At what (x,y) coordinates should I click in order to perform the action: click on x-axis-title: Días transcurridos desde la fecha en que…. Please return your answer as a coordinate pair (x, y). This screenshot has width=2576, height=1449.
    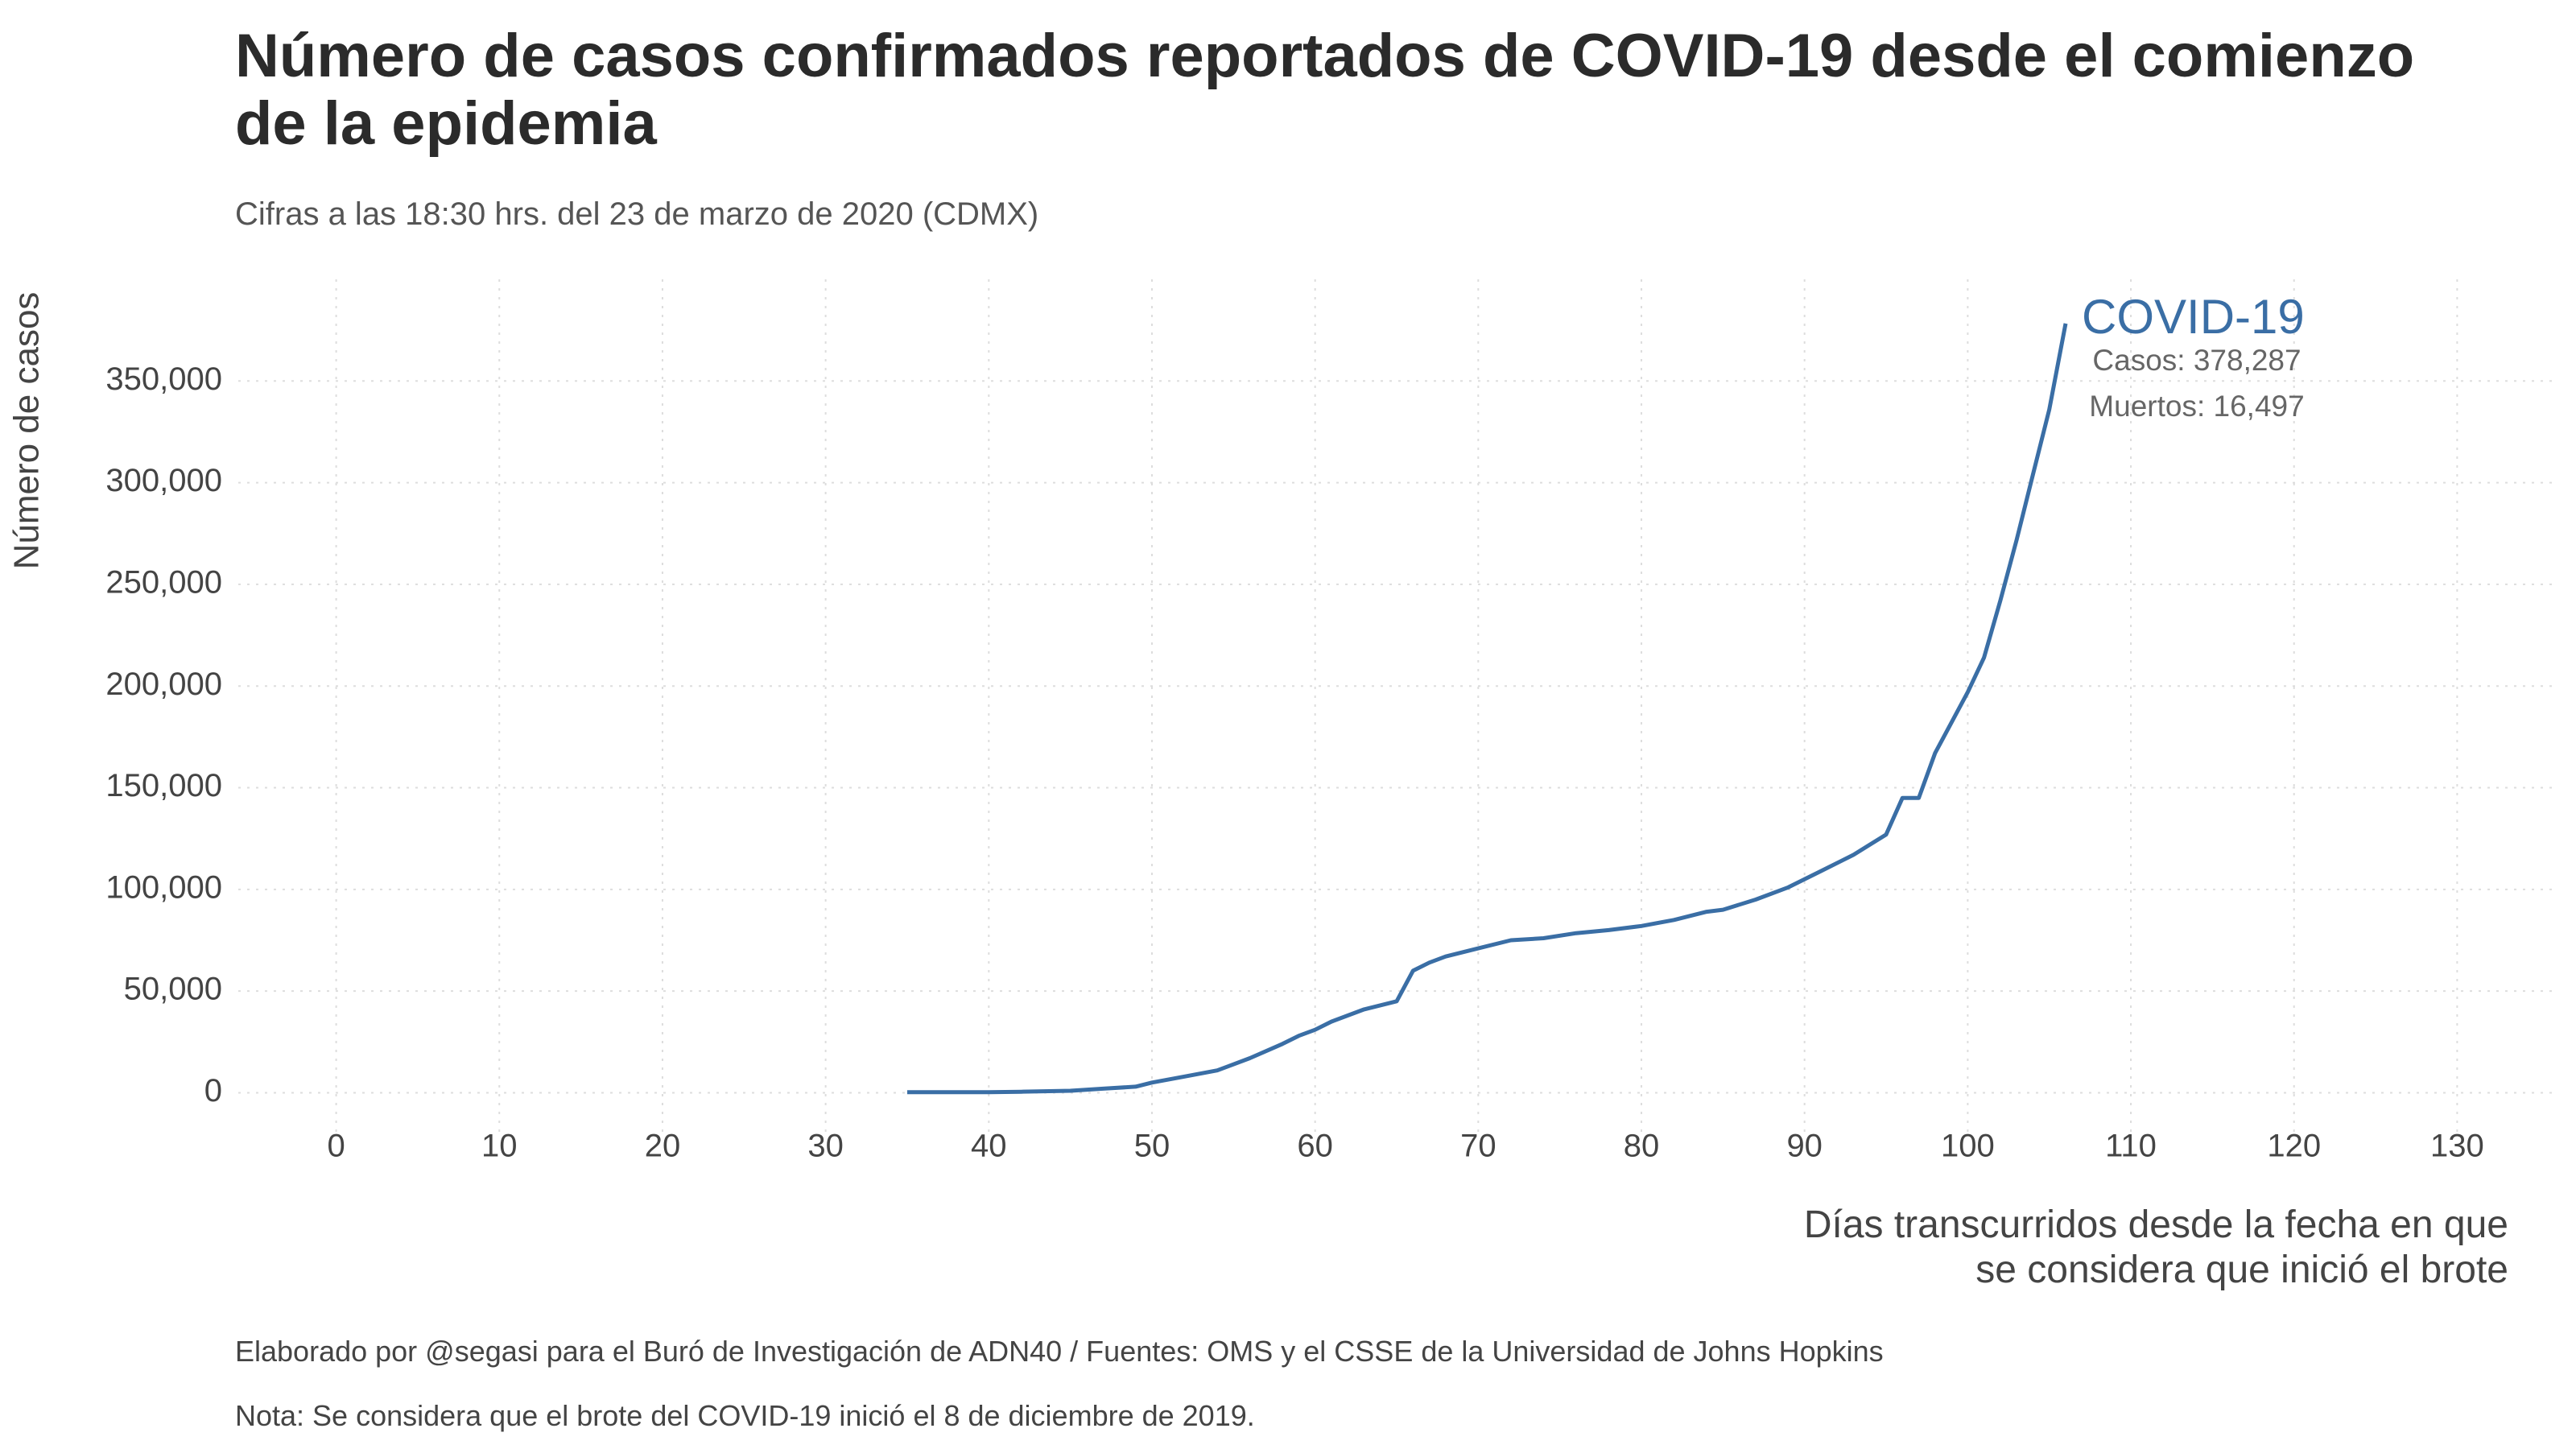
    Looking at the image, I should click on (2155, 1247).